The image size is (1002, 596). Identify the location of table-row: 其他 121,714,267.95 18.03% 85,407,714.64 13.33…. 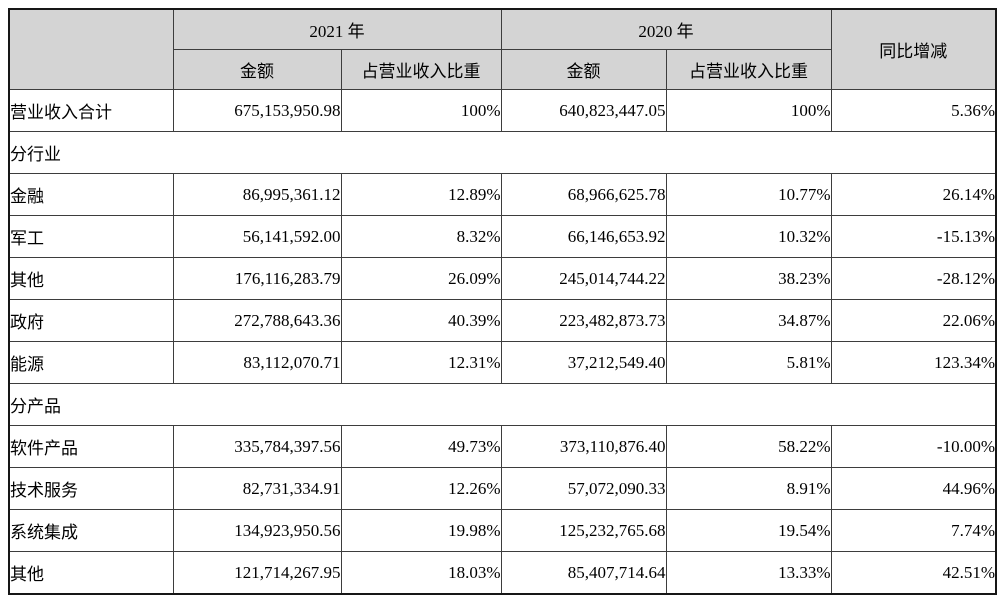
(502, 573).